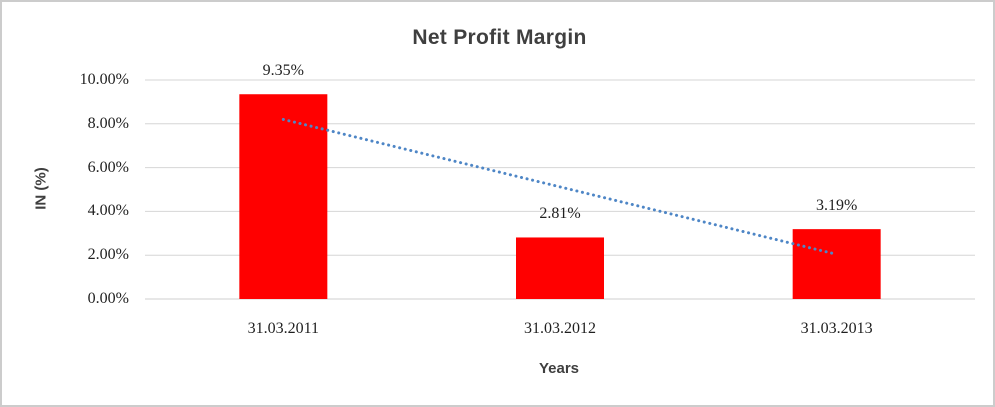 The width and height of the screenshot is (995, 407). I want to click on chart-title: Net Profit Margin, so click(499, 37).